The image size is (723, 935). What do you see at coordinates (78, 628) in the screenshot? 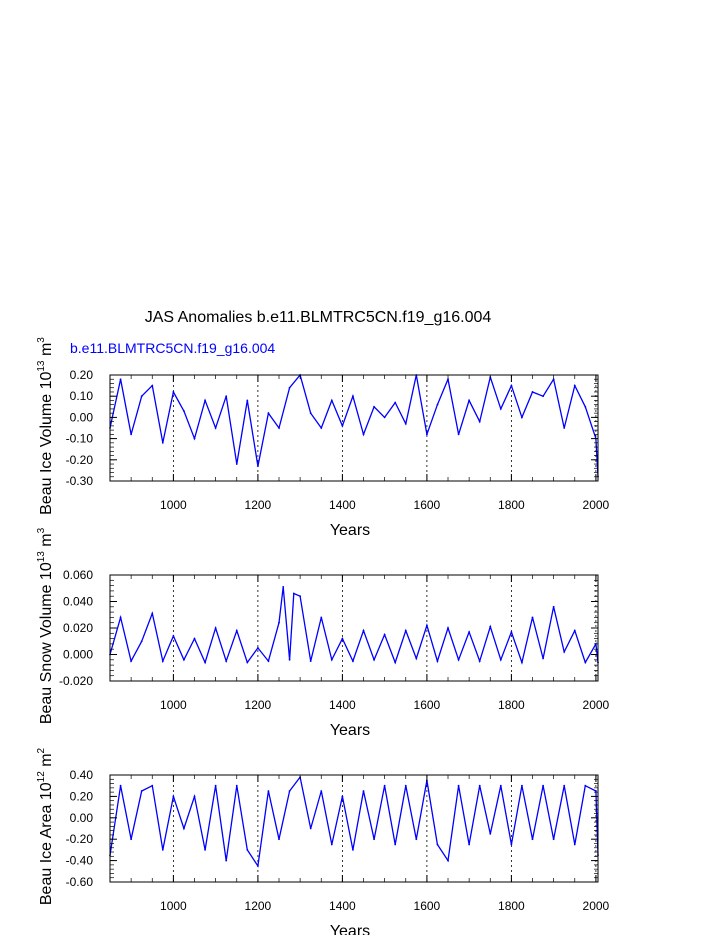
I see `y-tick-label: 0.020` at bounding box center [78, 628].